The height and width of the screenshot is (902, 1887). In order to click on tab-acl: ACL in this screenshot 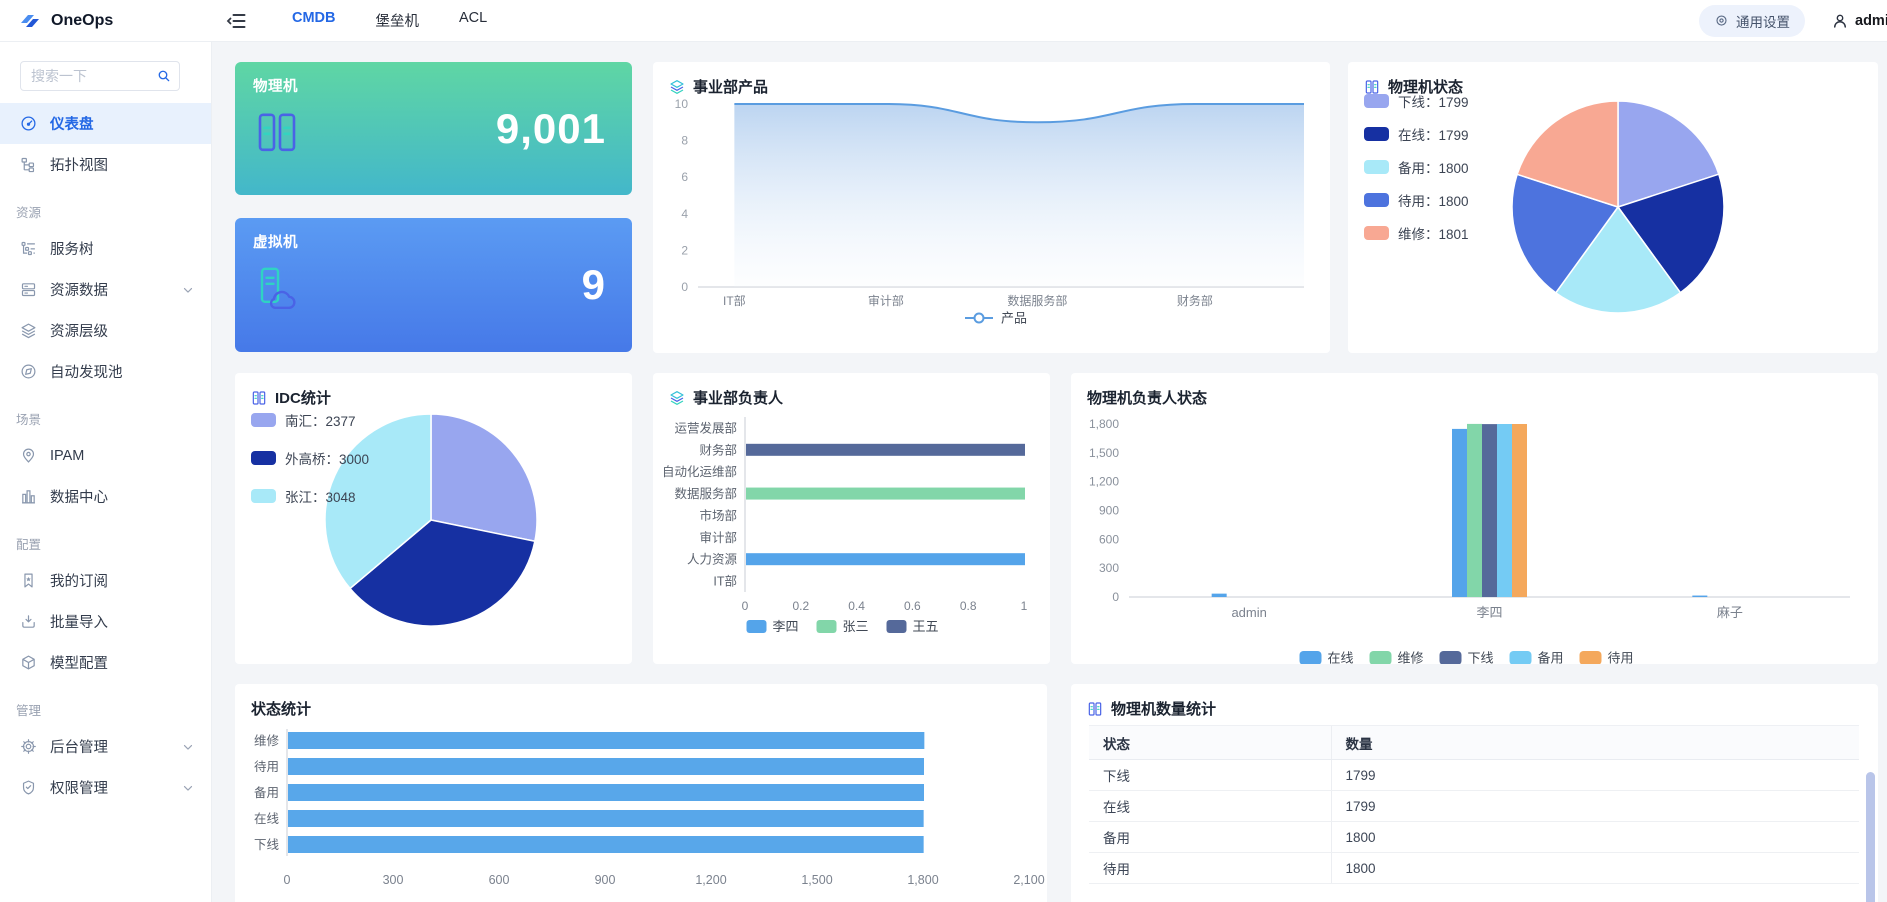, I will do `click(473, 18)`.